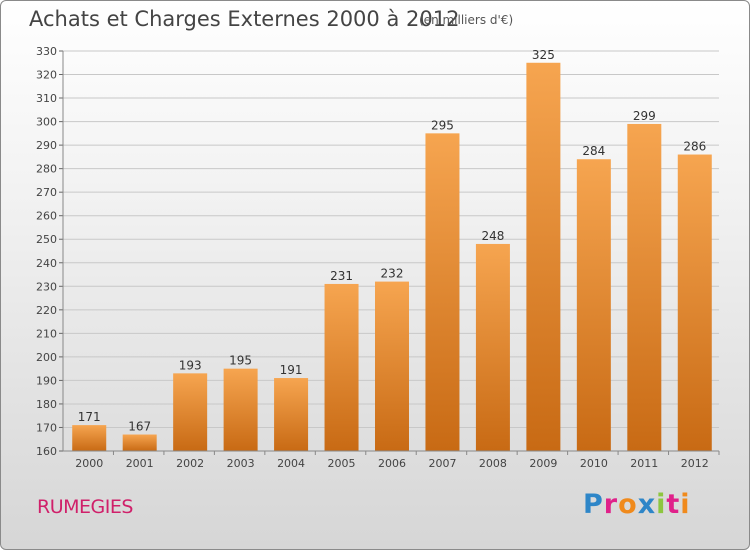 This screenshot has width=750, height=550. I want to click on y-tick-label: 220, so click(46, 310).